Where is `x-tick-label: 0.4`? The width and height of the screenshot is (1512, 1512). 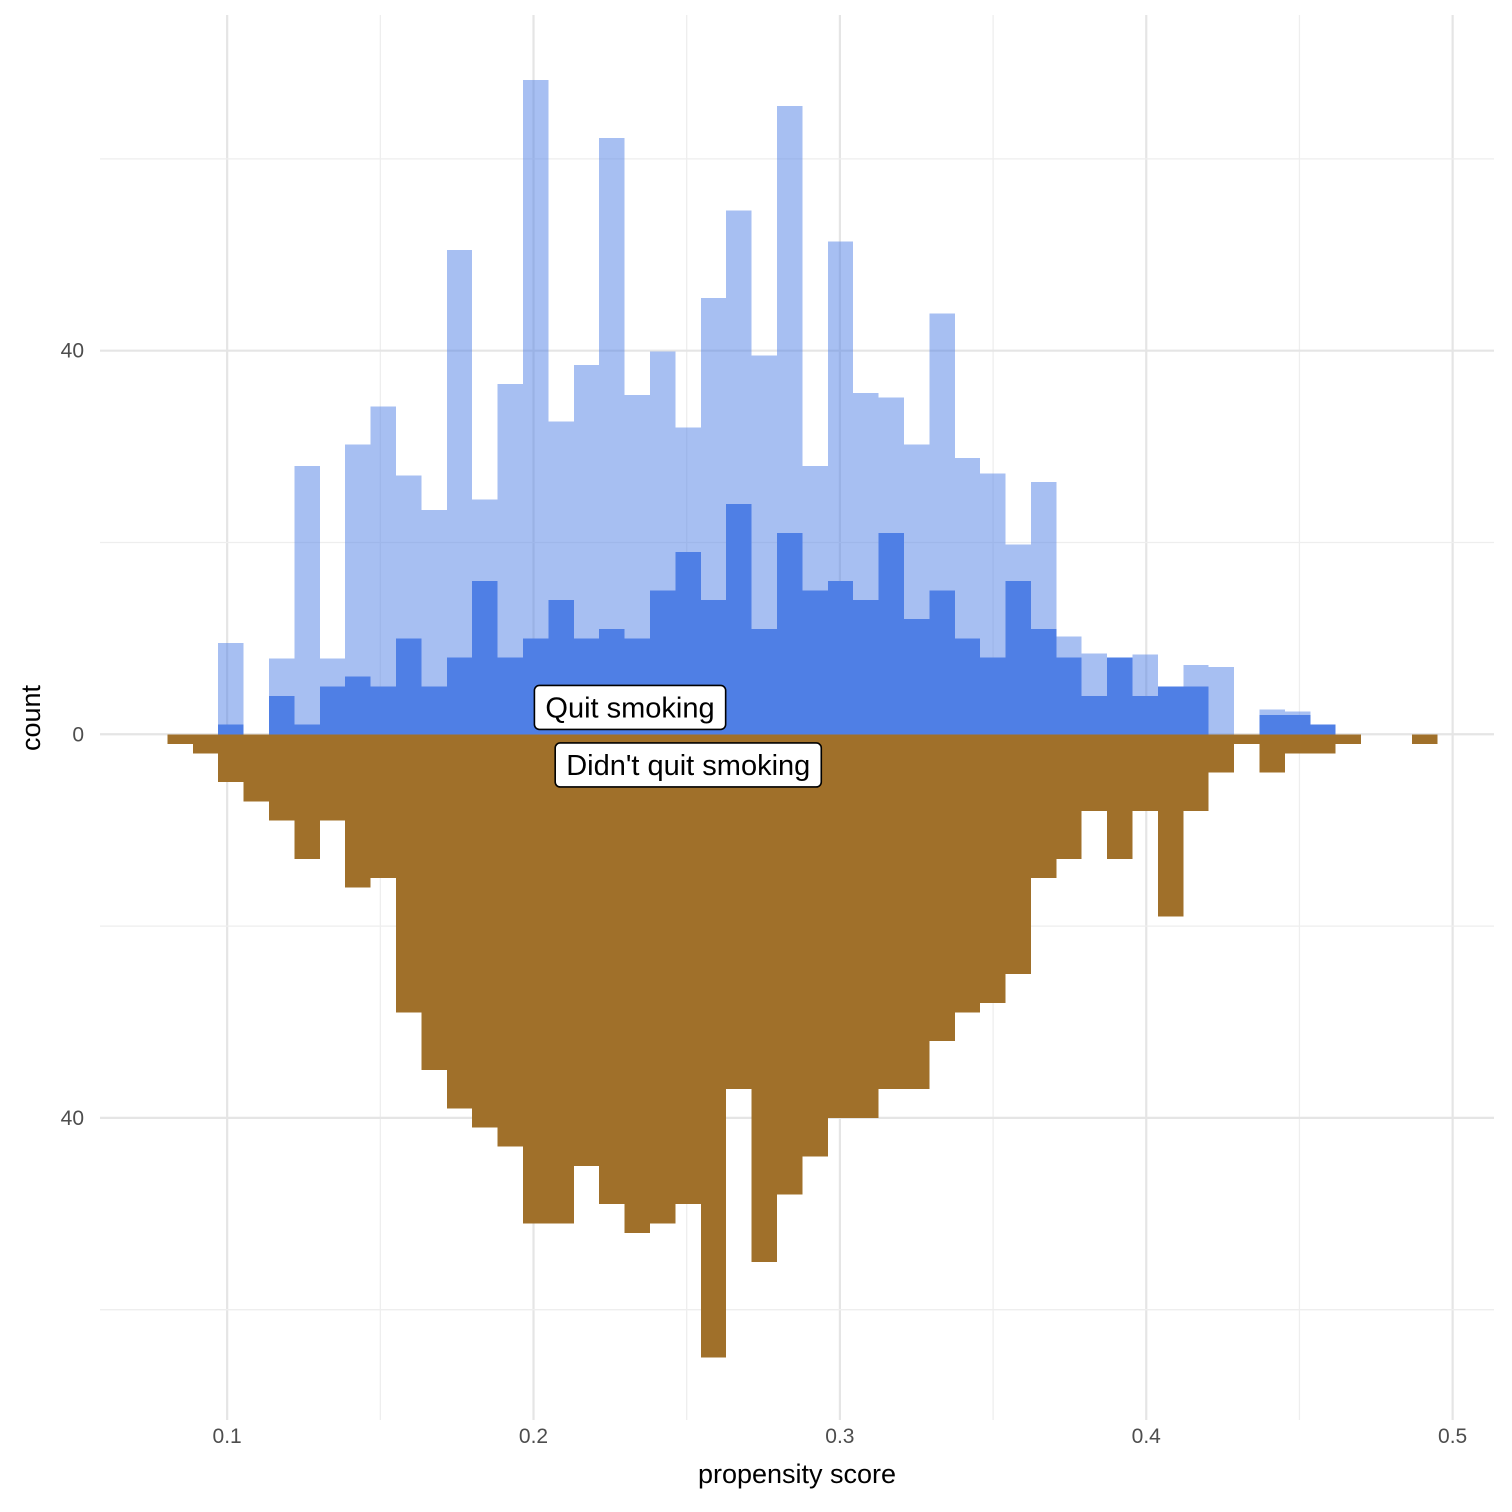 x-tick-label: 0.4 is located at coordinates (1147, 1436).